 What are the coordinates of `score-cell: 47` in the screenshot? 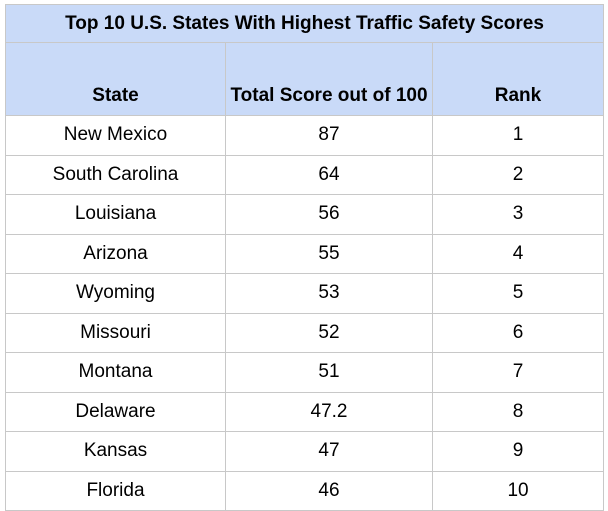 It's located at (329, 451).